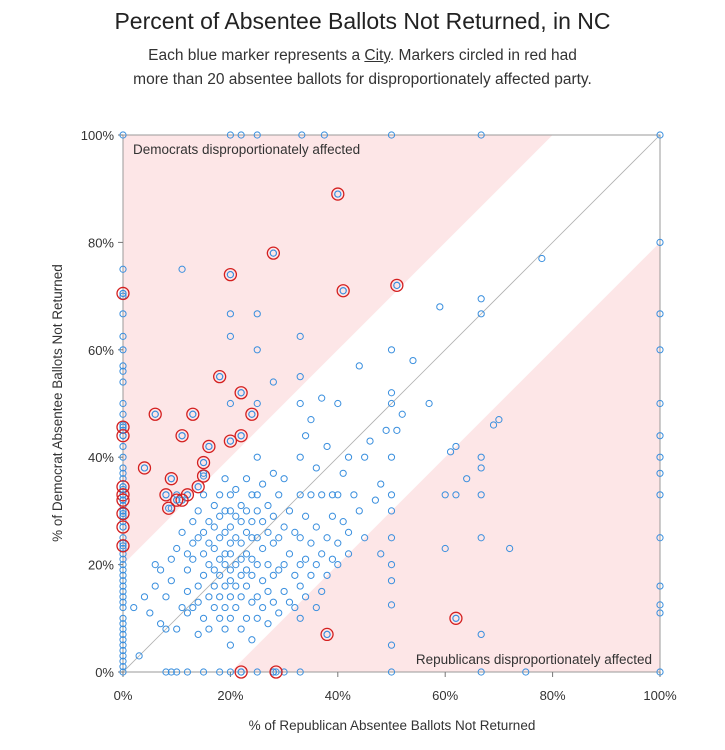 This screenshot has width=725, height=750. I want to click on lower-region-annotation: Republicans disproportionately affected, so click(534, 659).